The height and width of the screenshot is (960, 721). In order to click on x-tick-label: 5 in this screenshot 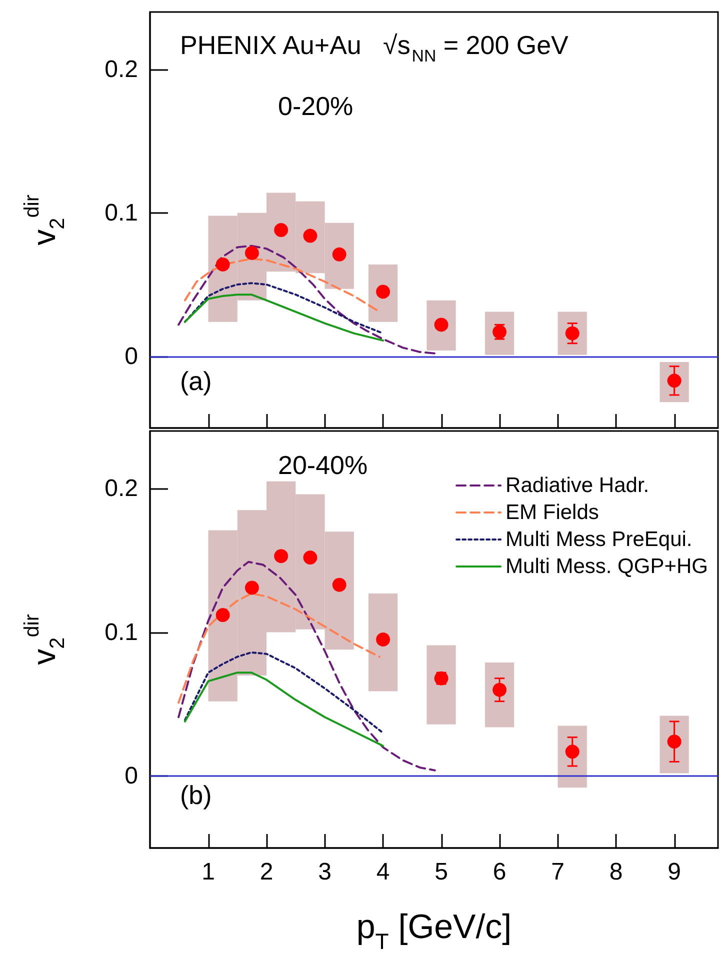, I will do `click(441, 872)`.